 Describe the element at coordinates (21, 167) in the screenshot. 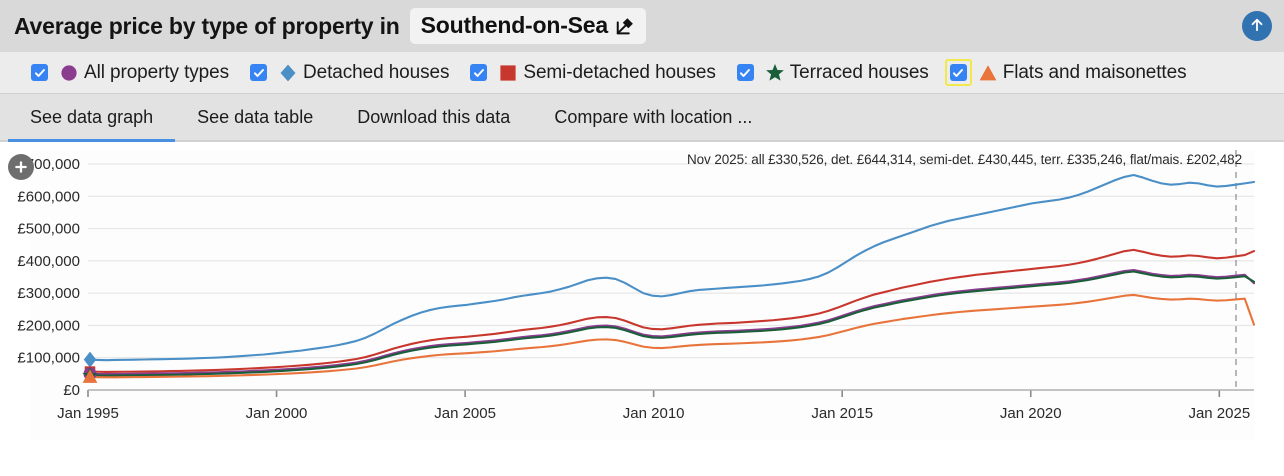

I see `zoom-in-plus-icon` at that location.